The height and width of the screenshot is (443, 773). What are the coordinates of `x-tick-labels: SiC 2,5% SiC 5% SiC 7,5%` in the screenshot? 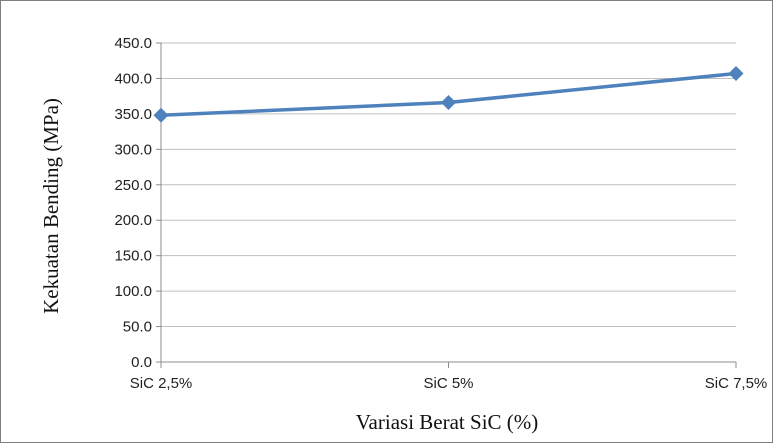 It's located at (449, 383).